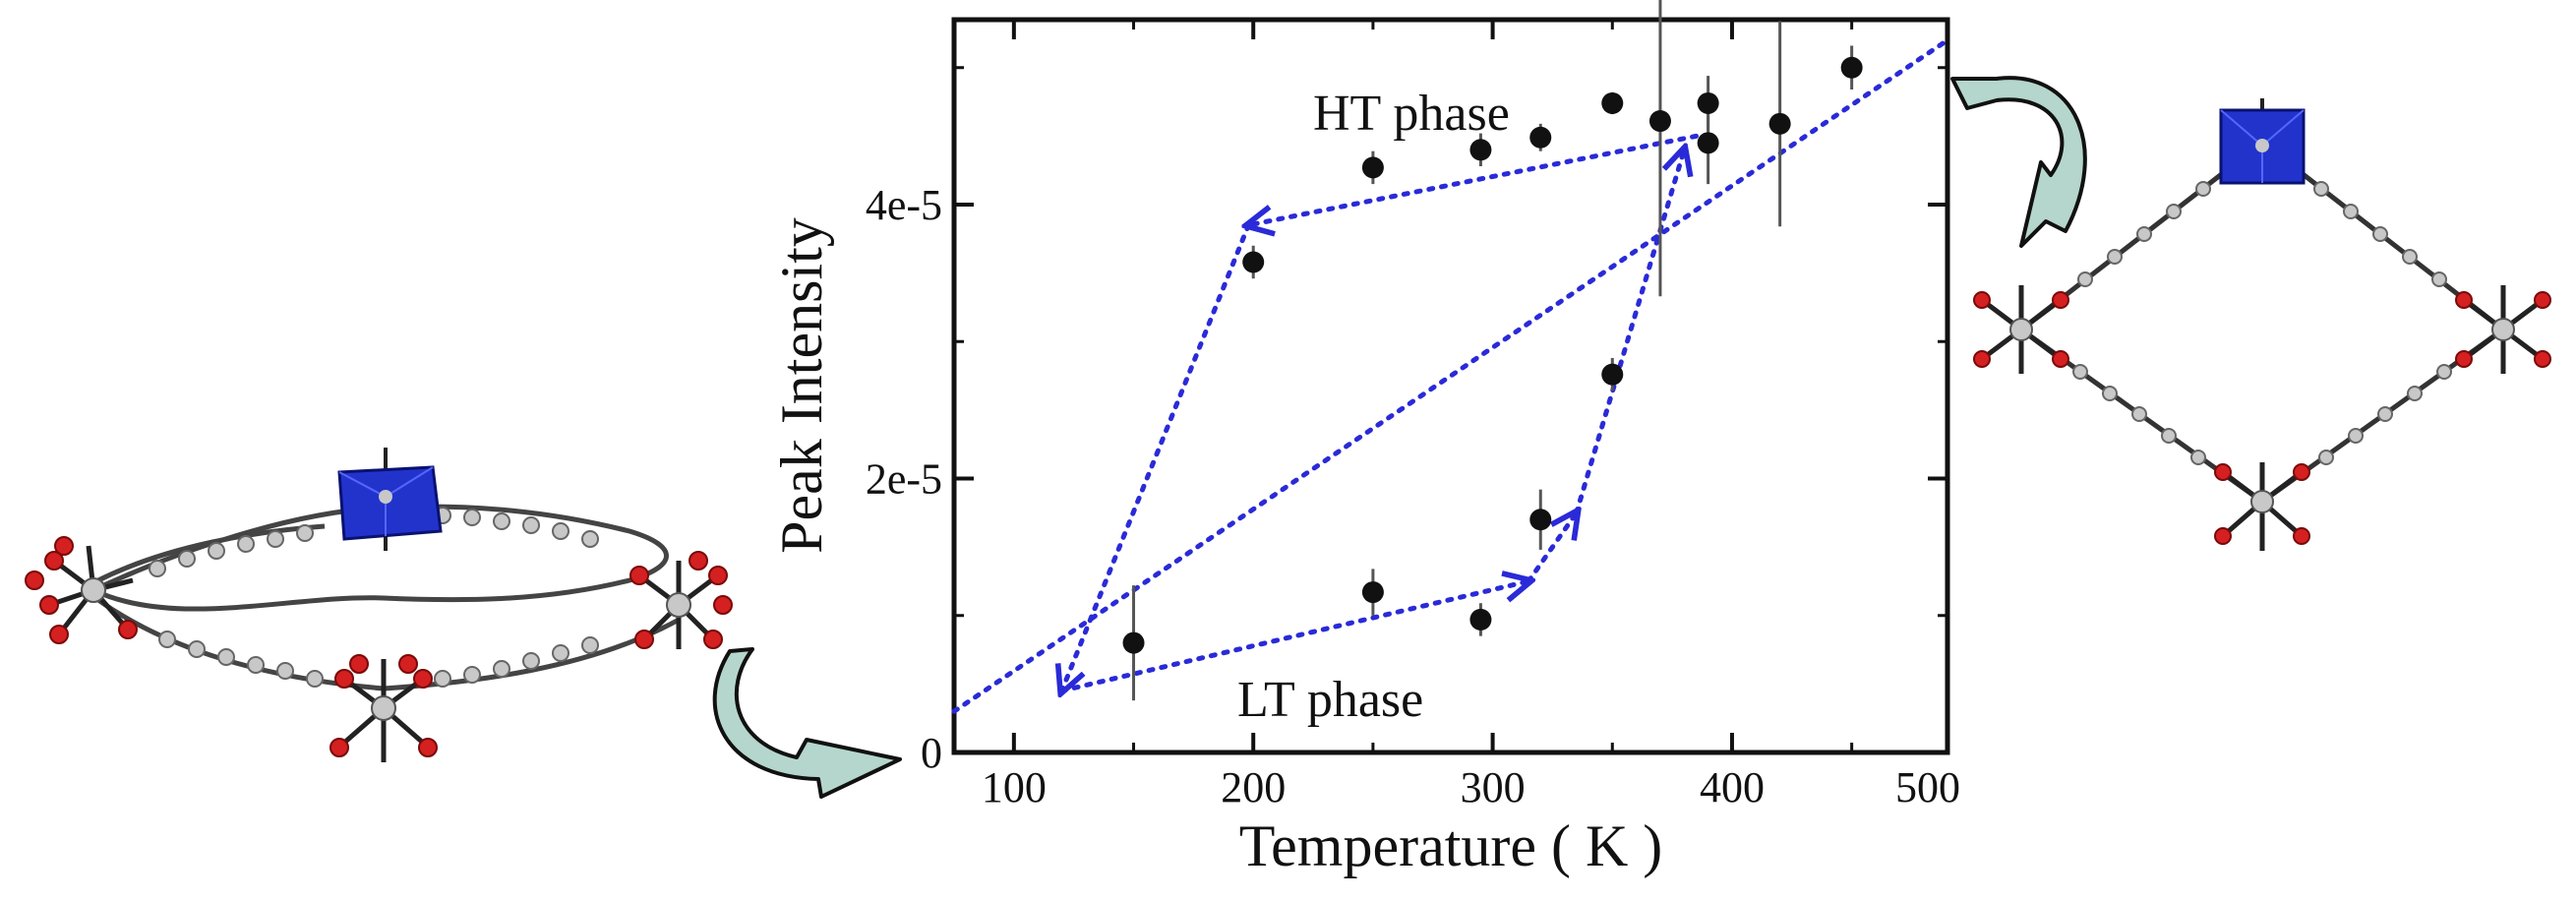  What do you see at coordinates (904, 205) in the screenshot?
I see `y-tick-label: 4e-5` at bounding box center [904, 205].